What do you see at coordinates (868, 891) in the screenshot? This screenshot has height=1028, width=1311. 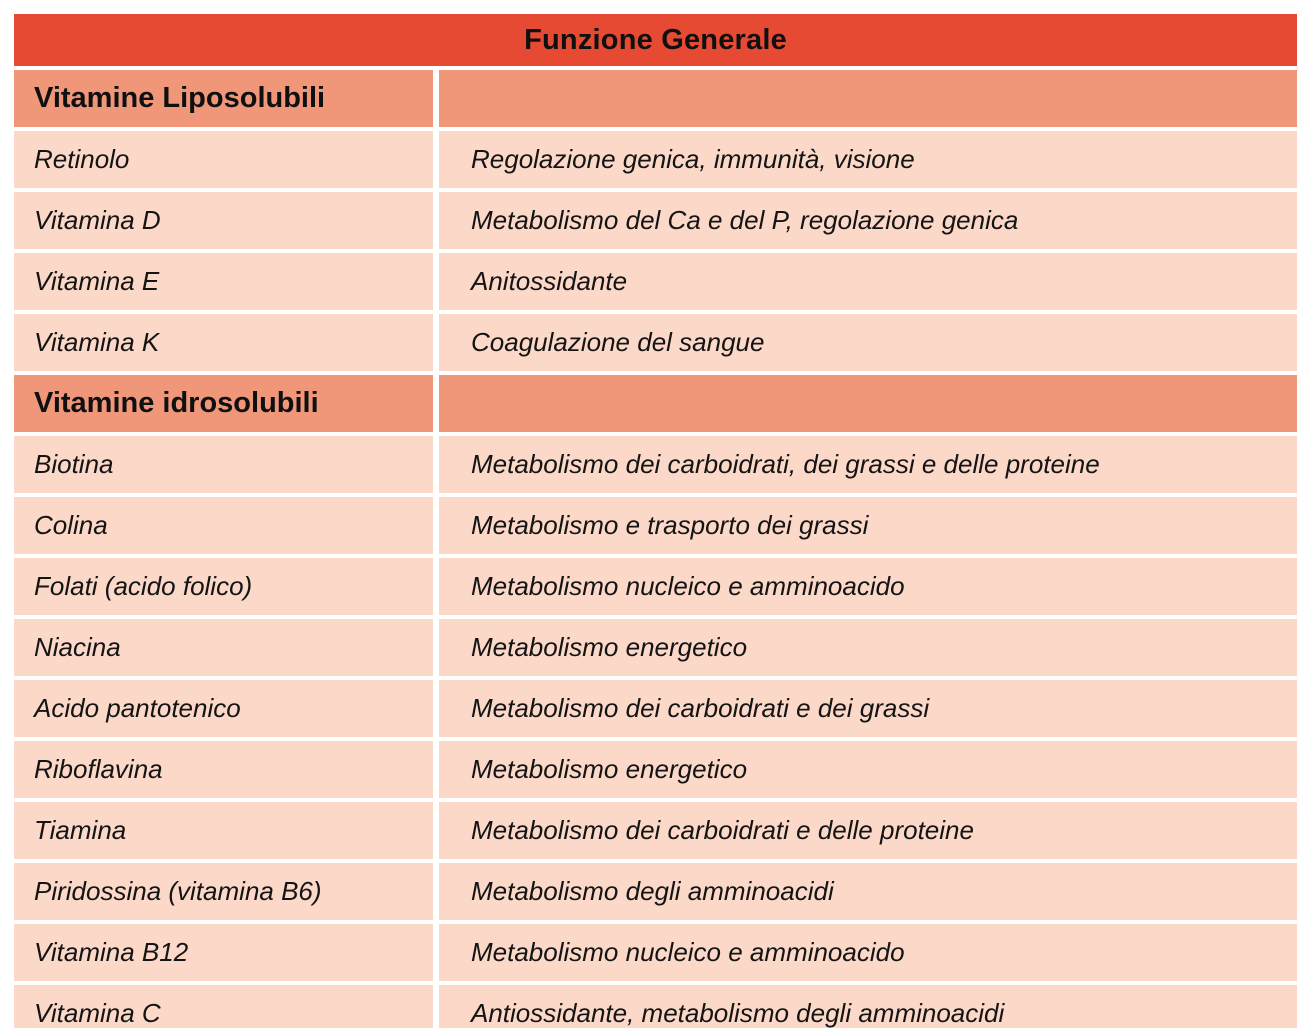 I see `vitamin-function-cell: Metabolismo degli amminoacidi` at bounding box center [868, 891].